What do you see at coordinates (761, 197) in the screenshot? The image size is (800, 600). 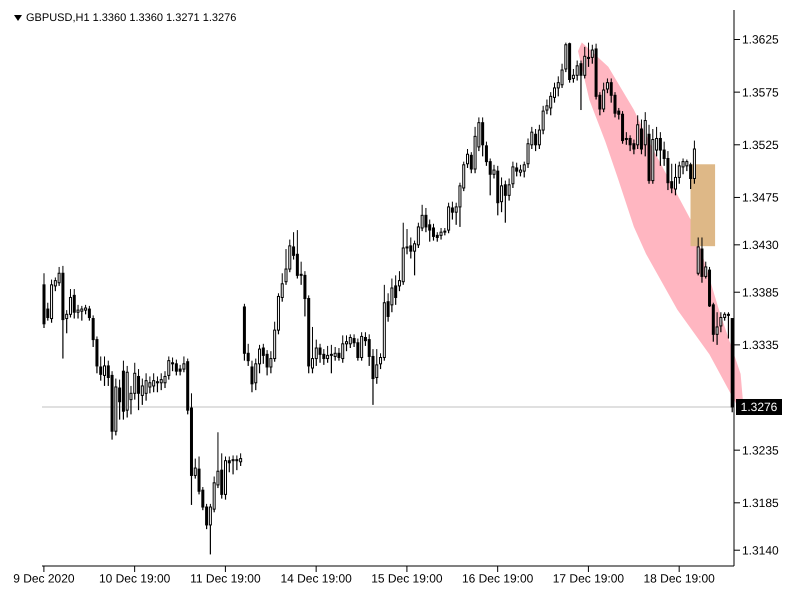 I see `y-tick-label: 1.3475` at bounding box center [761, 197].